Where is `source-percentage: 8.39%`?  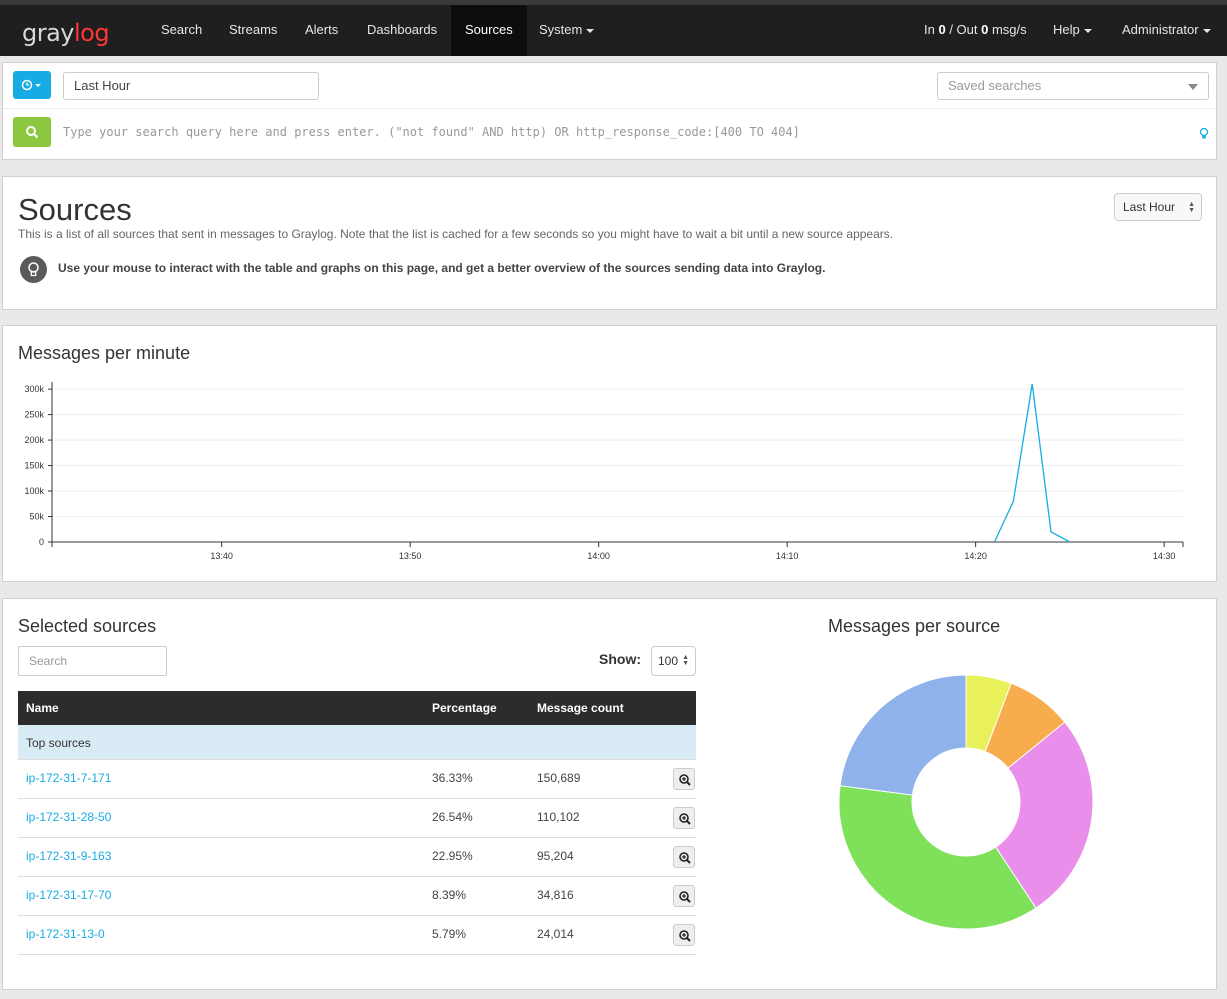
source-percentage: 8.39% is located at coordinates (449, 895).